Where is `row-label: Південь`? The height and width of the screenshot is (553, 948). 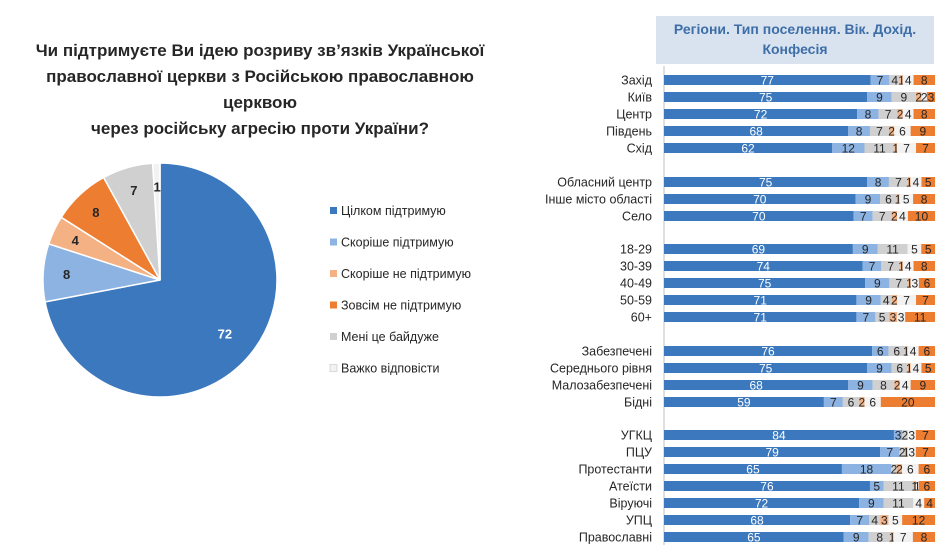 row-label: Південь is located at coordinates (629, 132).